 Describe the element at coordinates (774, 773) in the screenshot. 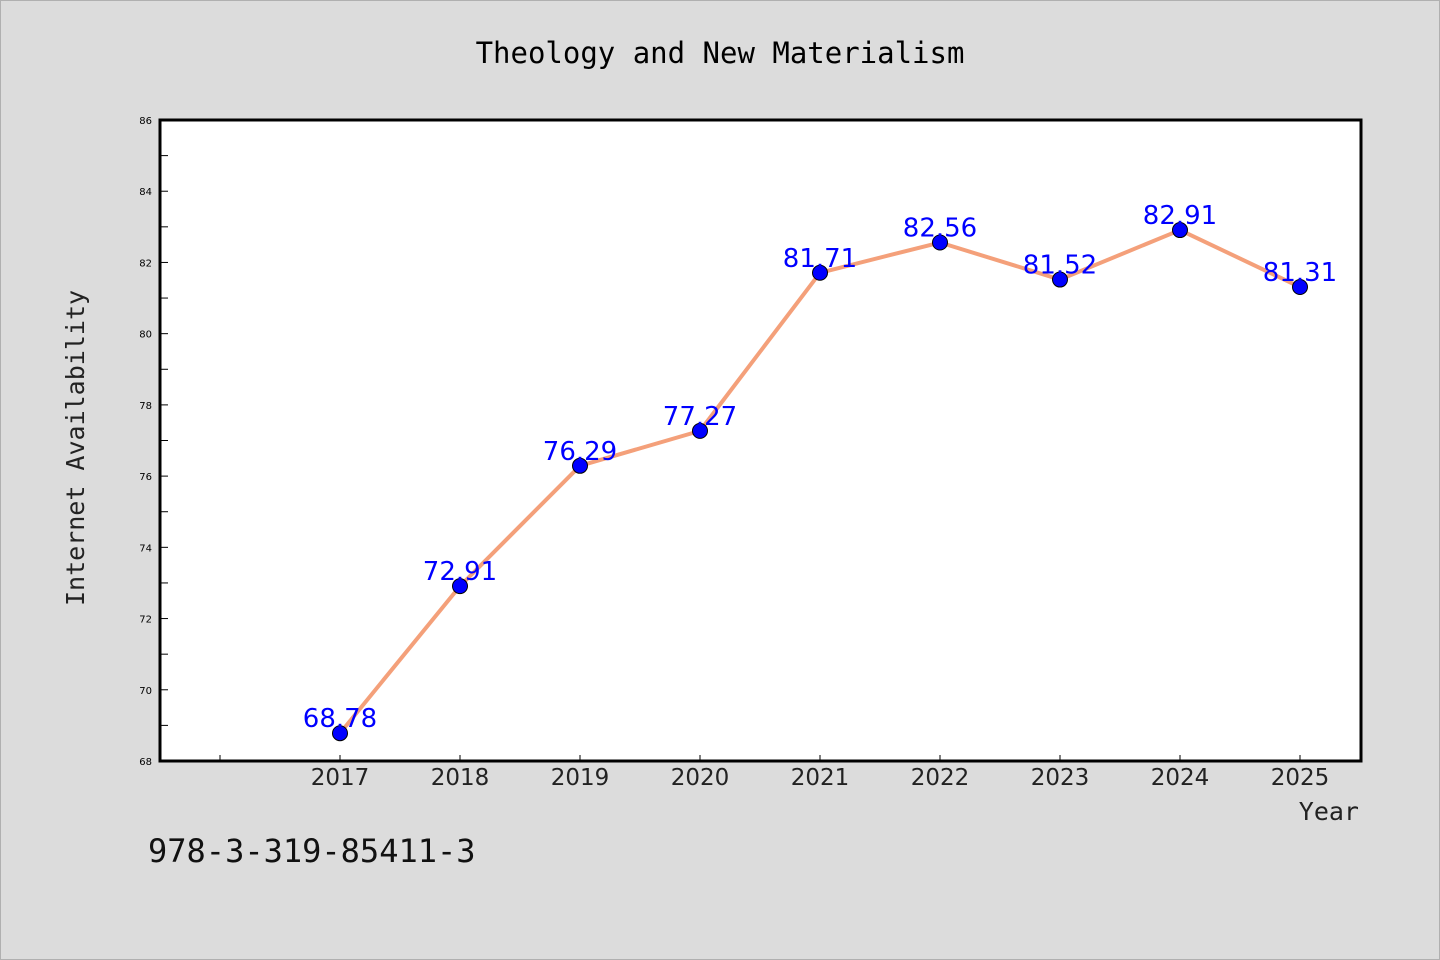

I see `x-axis: 2017 2018 2019 2020 2021 2022 2023 2024 2025` at that location.